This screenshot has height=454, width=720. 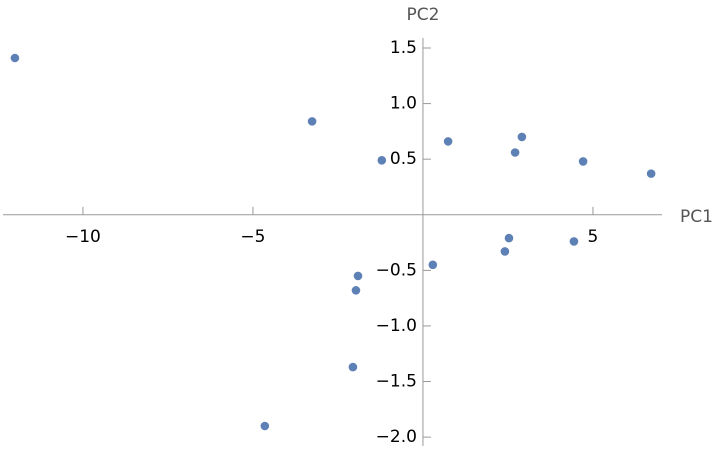 What do you see at coordinates (396, 326) in the screenshot?
I see `y-tick-label: −1.0` at bounding box center [396, 326].